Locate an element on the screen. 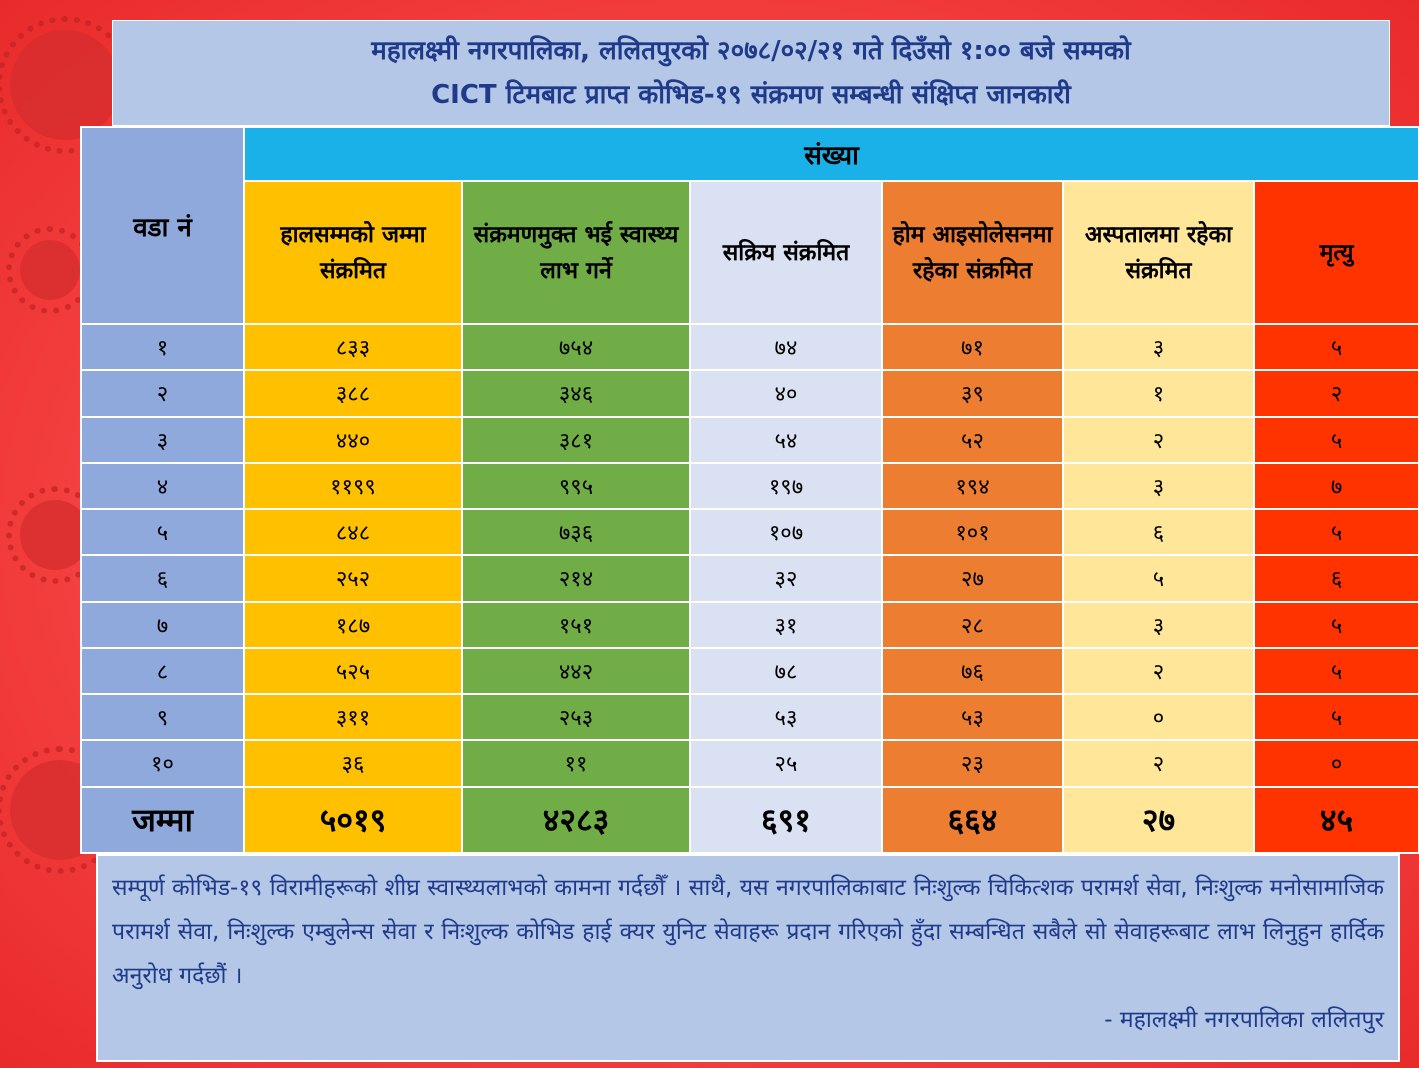  table-row: ७ १८७ १५१ ३१ २८ ३ ५ is located at coordinates (749, 624).